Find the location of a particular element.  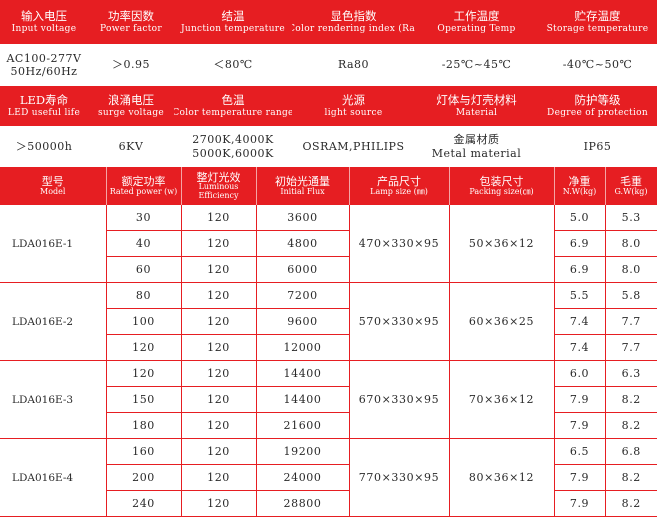

gross-weight-cell: 8.0 is located at coordinates (631, 269).